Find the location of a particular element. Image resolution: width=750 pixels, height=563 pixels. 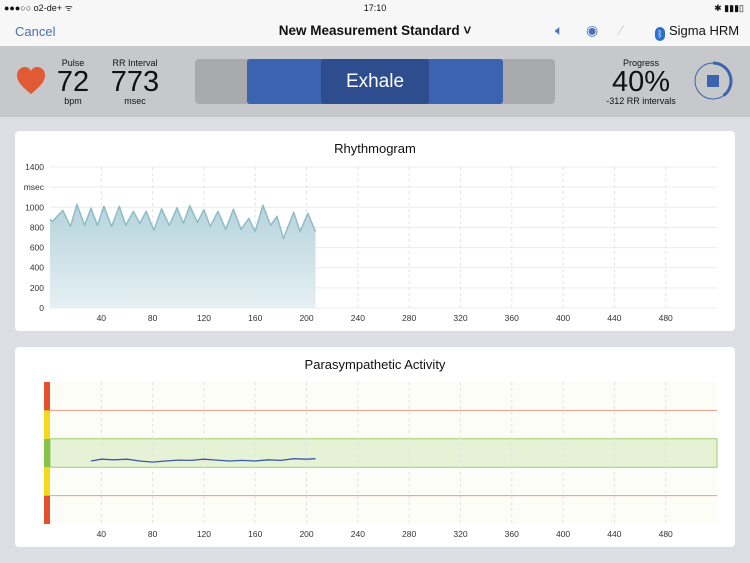

y-tick-label: 1400 is located at coordinates (34, 167).